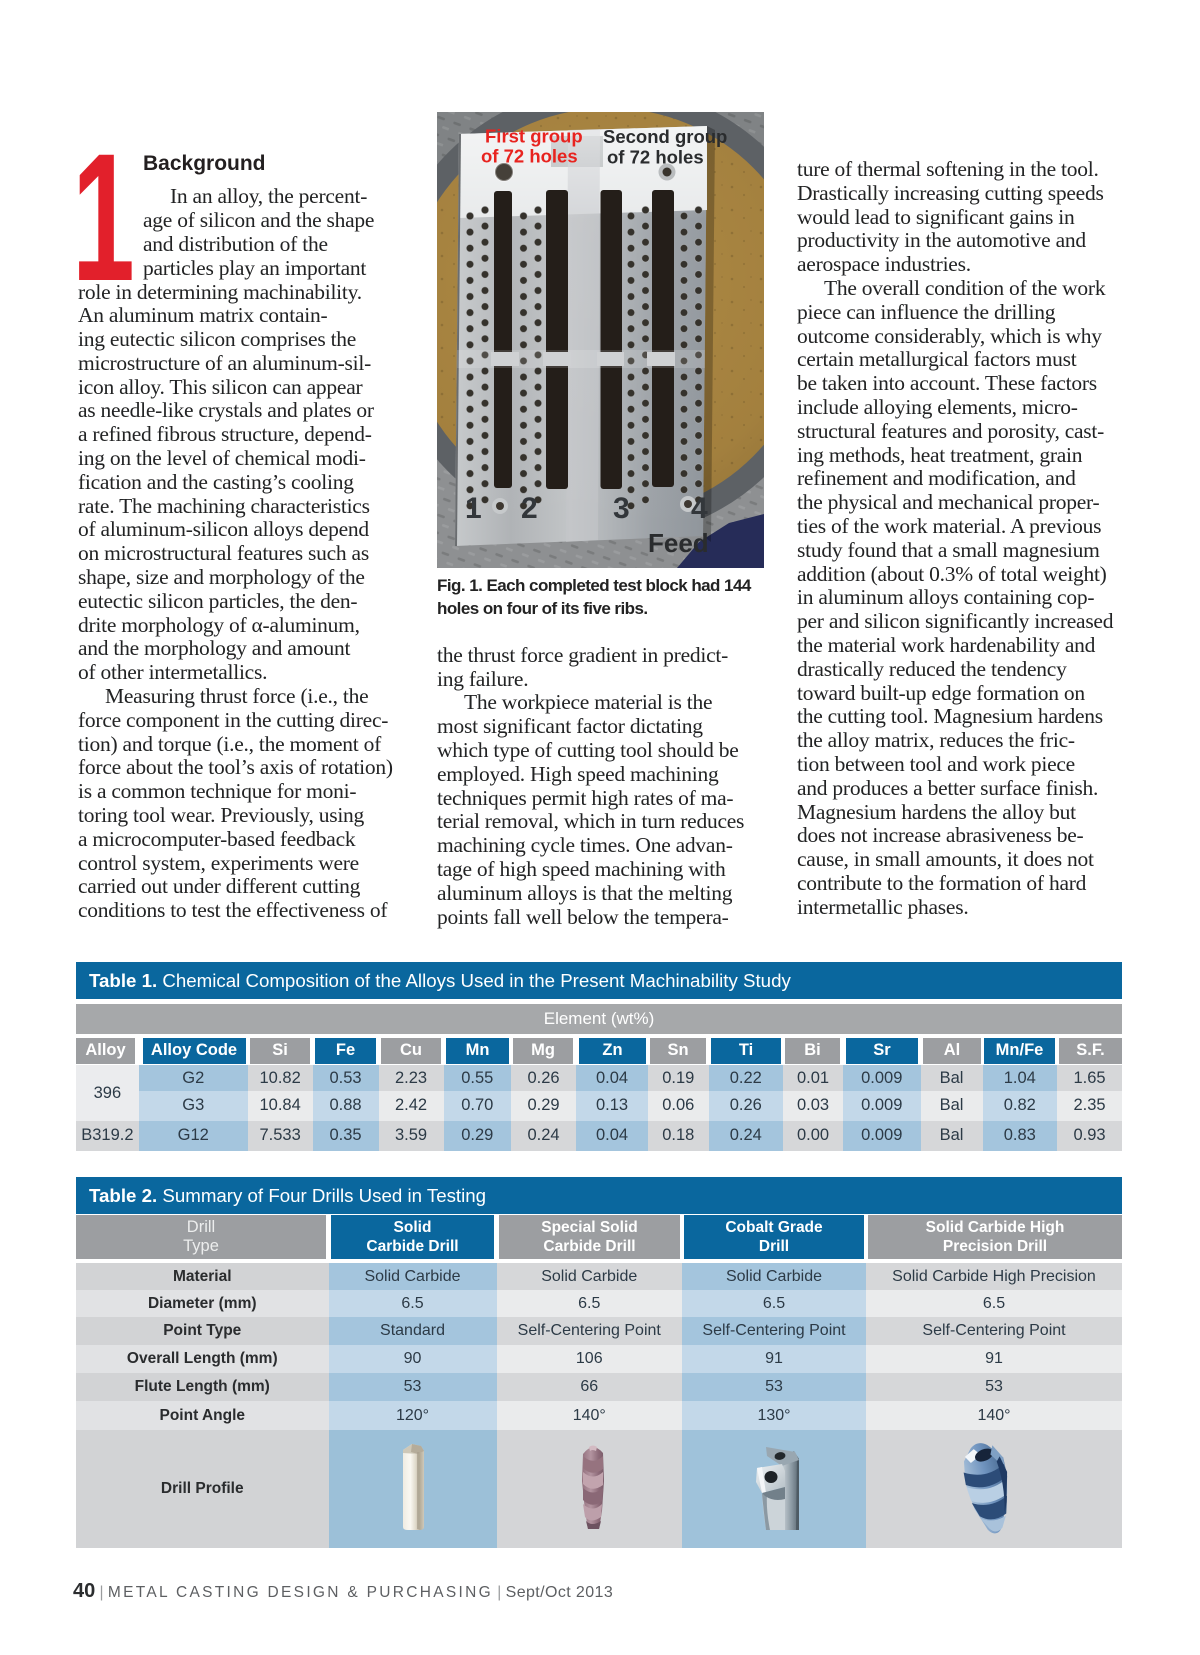  What do you see at coordinates (529, 508) in the screenshot?
I see `svg-text: 2` at bounding box center [529, 508].